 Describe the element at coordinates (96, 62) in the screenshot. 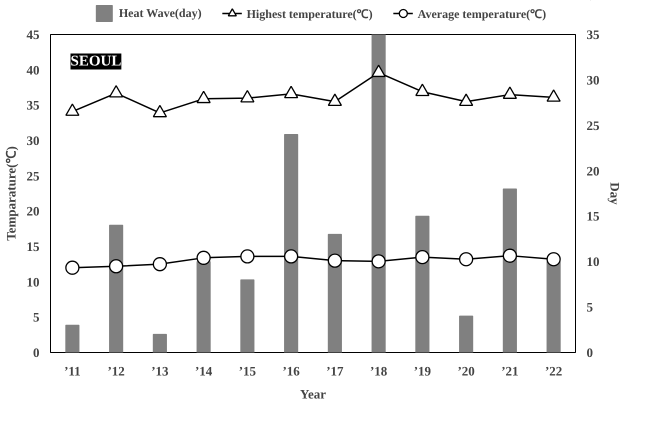

I see `annotation: SEOUL` at that location.